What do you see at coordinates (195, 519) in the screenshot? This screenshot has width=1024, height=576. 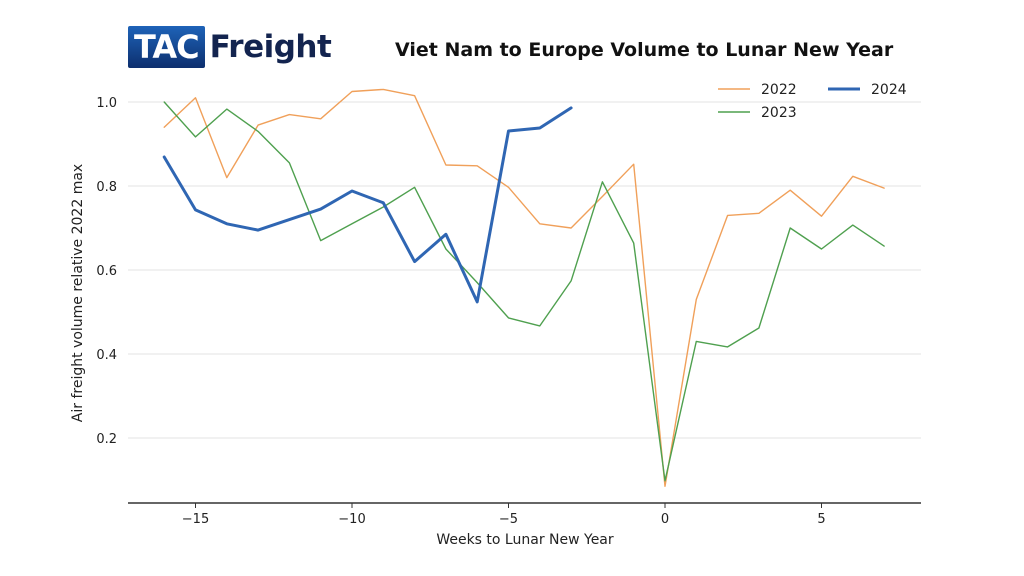 I see `x-tick-label: −15` at bounding box center [195, 519].